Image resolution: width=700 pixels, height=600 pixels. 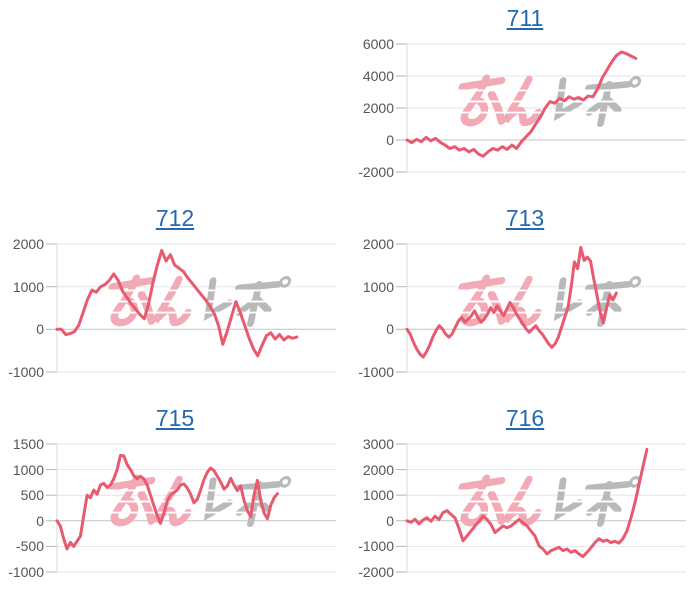 I want to click on y-axis-tick-label: -500, so click(x=29, y=546).